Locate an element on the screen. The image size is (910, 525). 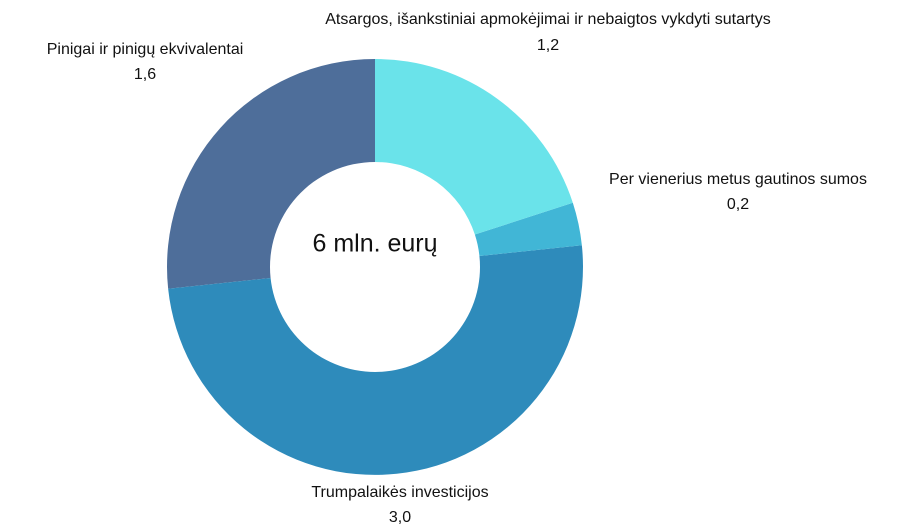
slice-value-label: 1,2 is located at coordinates (548, 45).